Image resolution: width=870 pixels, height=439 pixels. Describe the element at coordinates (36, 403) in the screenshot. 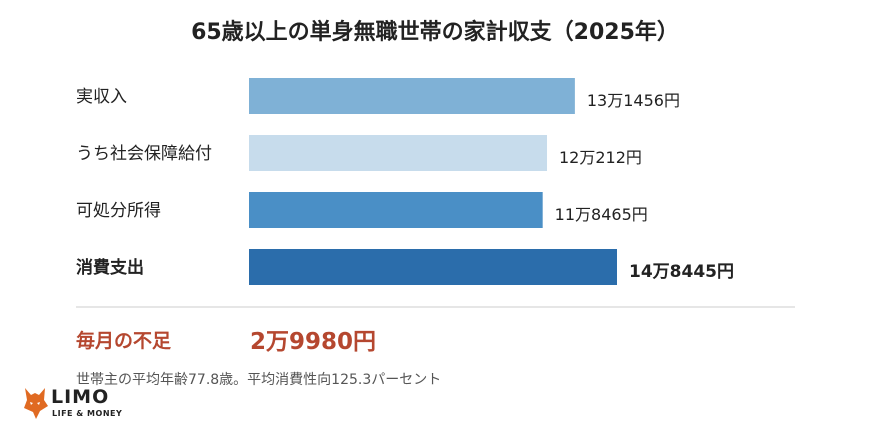

I see `fox-icon` at that location.